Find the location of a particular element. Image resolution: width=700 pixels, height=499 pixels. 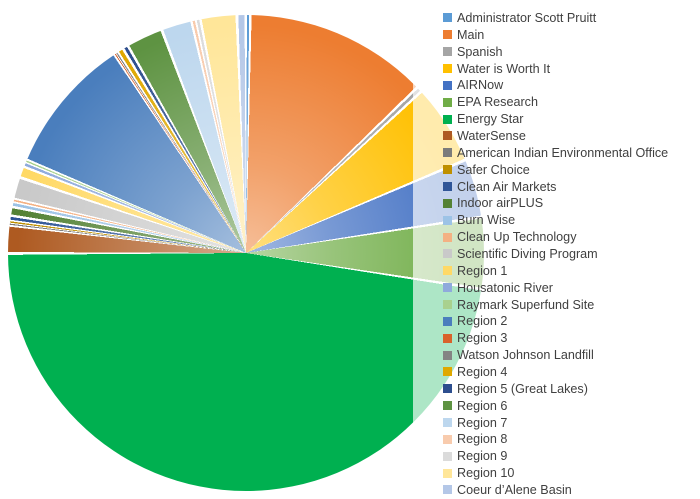

legend-item: Housatonic River is located at coordinates (571, 287).